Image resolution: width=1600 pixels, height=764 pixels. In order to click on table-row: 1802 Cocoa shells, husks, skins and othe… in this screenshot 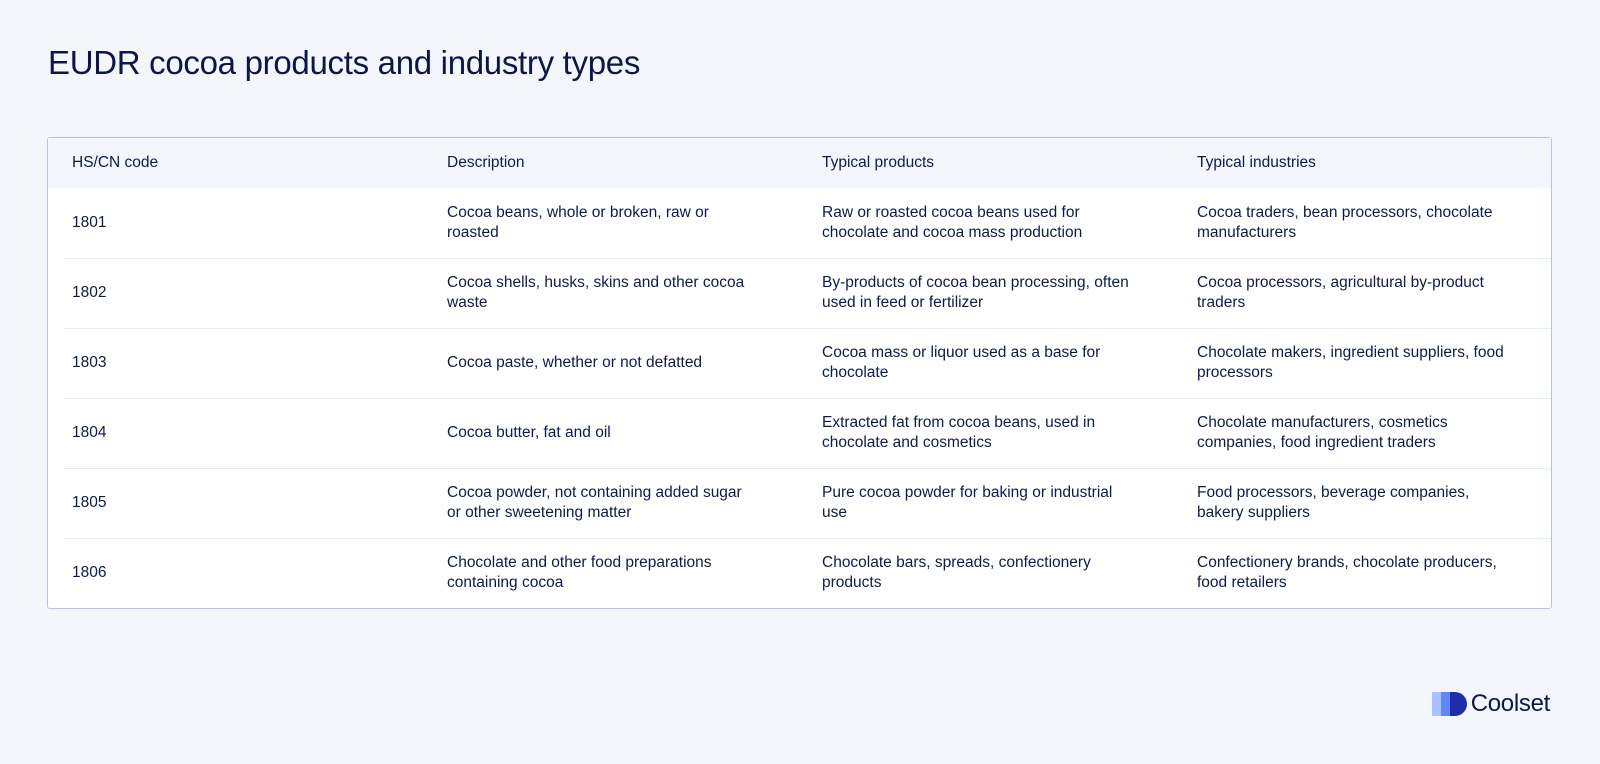, I will do `click(799, 292)`.